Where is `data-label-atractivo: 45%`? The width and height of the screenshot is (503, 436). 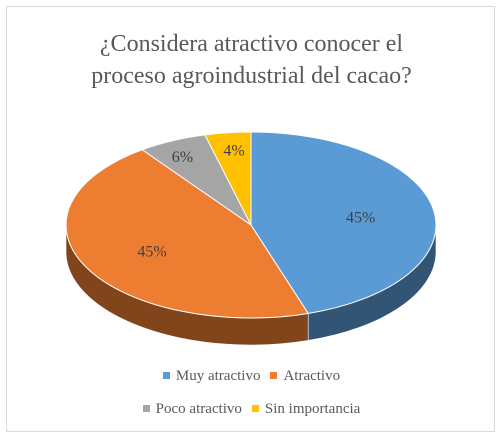
data-label-atractivo: 45% is located at coordinates (151, 251).